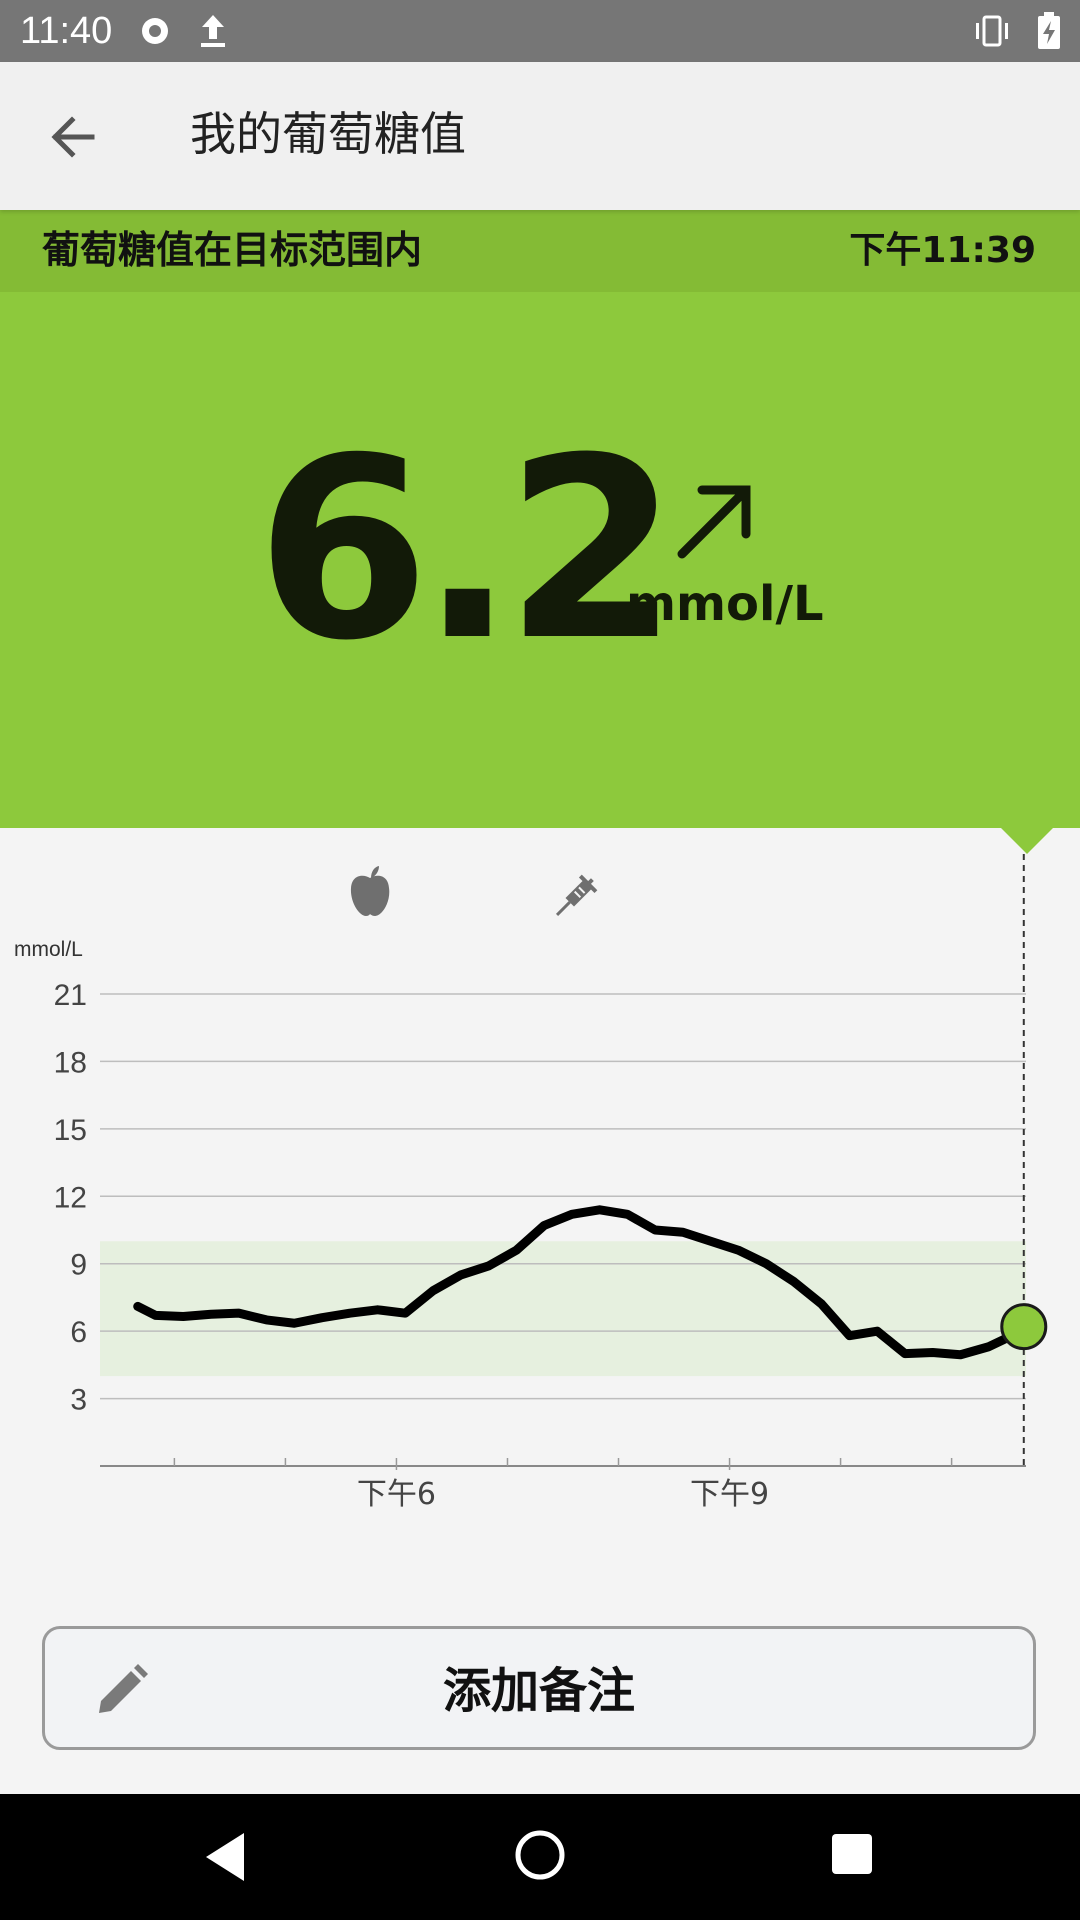 The height and width of the screenshot is (1920, 1080). What do you see at coordinates (328, 134) in the screenshot?
I see `page-title: 我的葡萄糖值` at bounding box center [328, 134].